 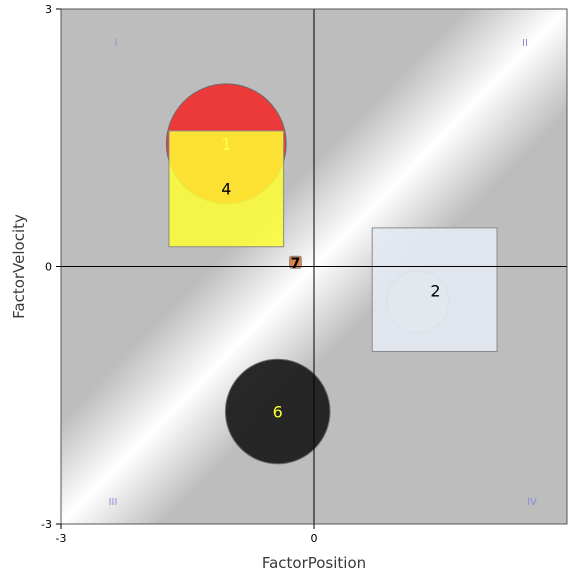 What do you see at coordinates (314, 563) in the screenshot?
I see `x-axis-label: FactorPosition` at bounding box center [314, 563].